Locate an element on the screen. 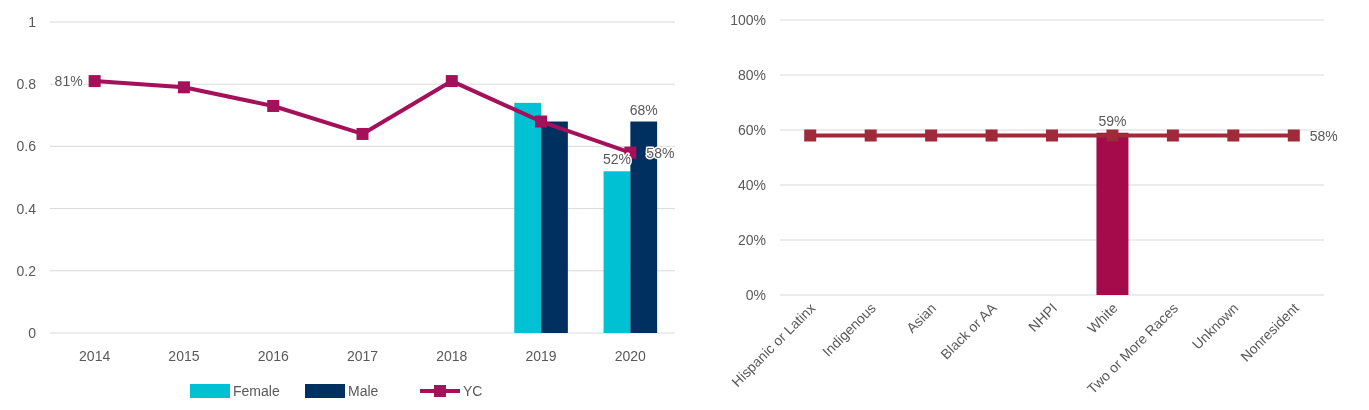 The width and height of the screenshot is (1369, 410). y-tick-label: 0.4 is located at coordinates (26, 208).